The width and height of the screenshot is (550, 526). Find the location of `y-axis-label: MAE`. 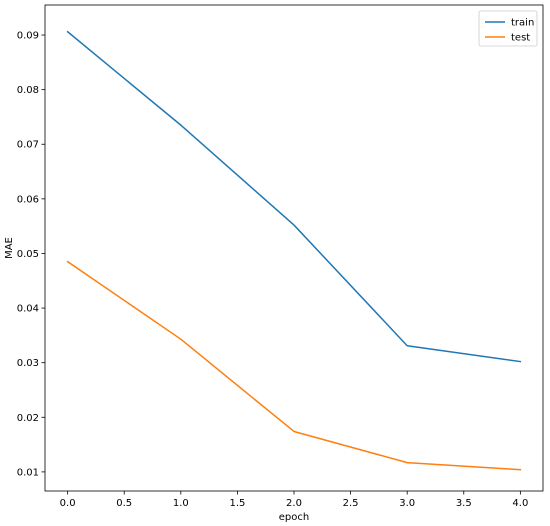

y-axis-label: MAE is located at coordinates (9, 248).